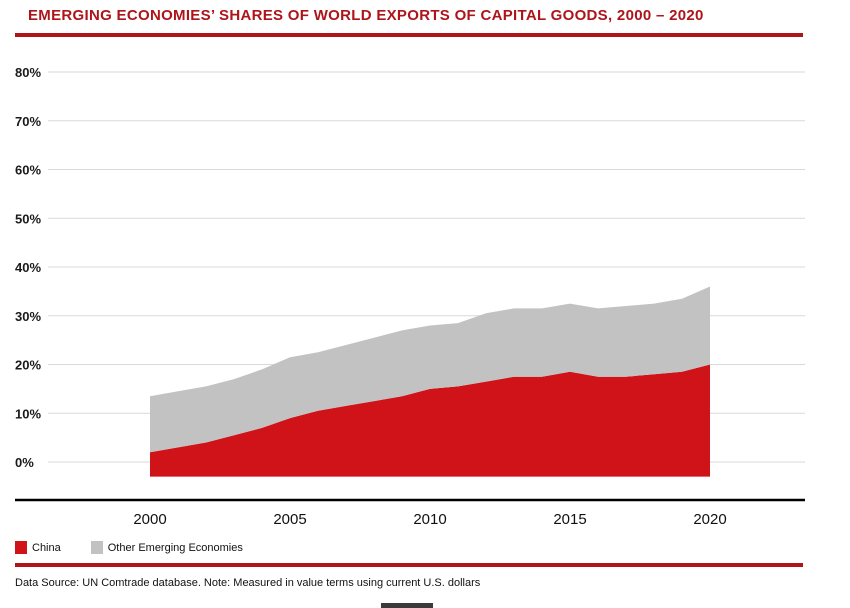 The image size is (850, 608). What do you see at coordinates (28, 72) in the screenshot?
I see `svg-text: 80%` at bounding box center [28, 72].